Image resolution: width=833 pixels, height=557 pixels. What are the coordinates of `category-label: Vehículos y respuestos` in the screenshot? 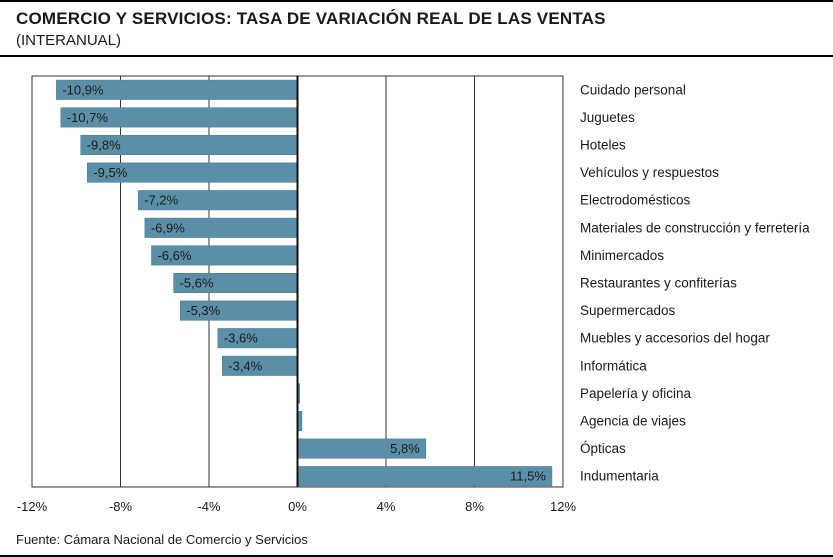 It's located at (649, 172).